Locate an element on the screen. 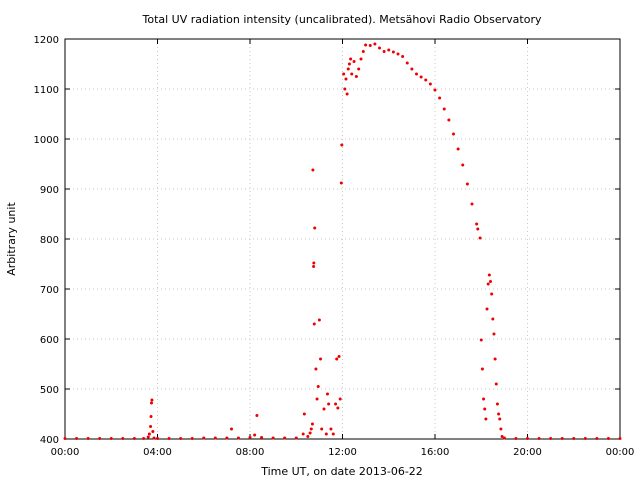 The image size is (640, 480). x-tick-label: 00:00 is located at coordinates (65, 452).